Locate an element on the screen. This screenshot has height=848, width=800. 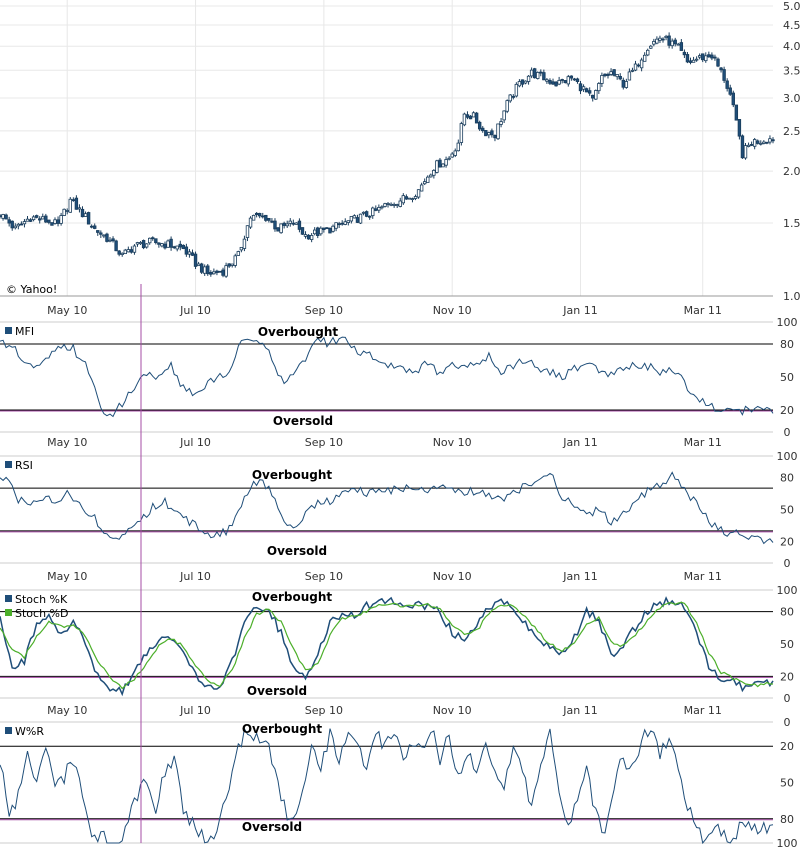
price-x-tick-label: Jan 11 is located at coordinates (579, 310).